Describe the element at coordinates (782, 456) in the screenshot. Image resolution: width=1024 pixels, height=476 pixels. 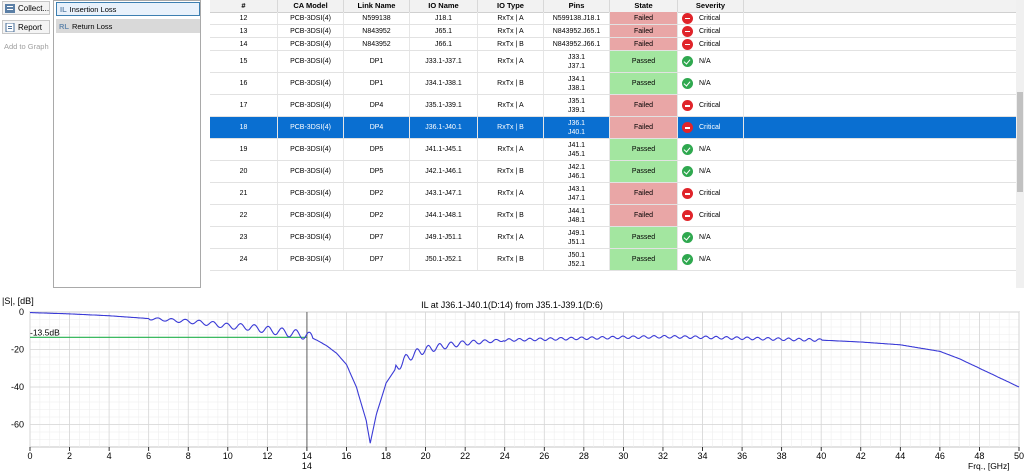
I see `x-tick-label: 38` at that location.